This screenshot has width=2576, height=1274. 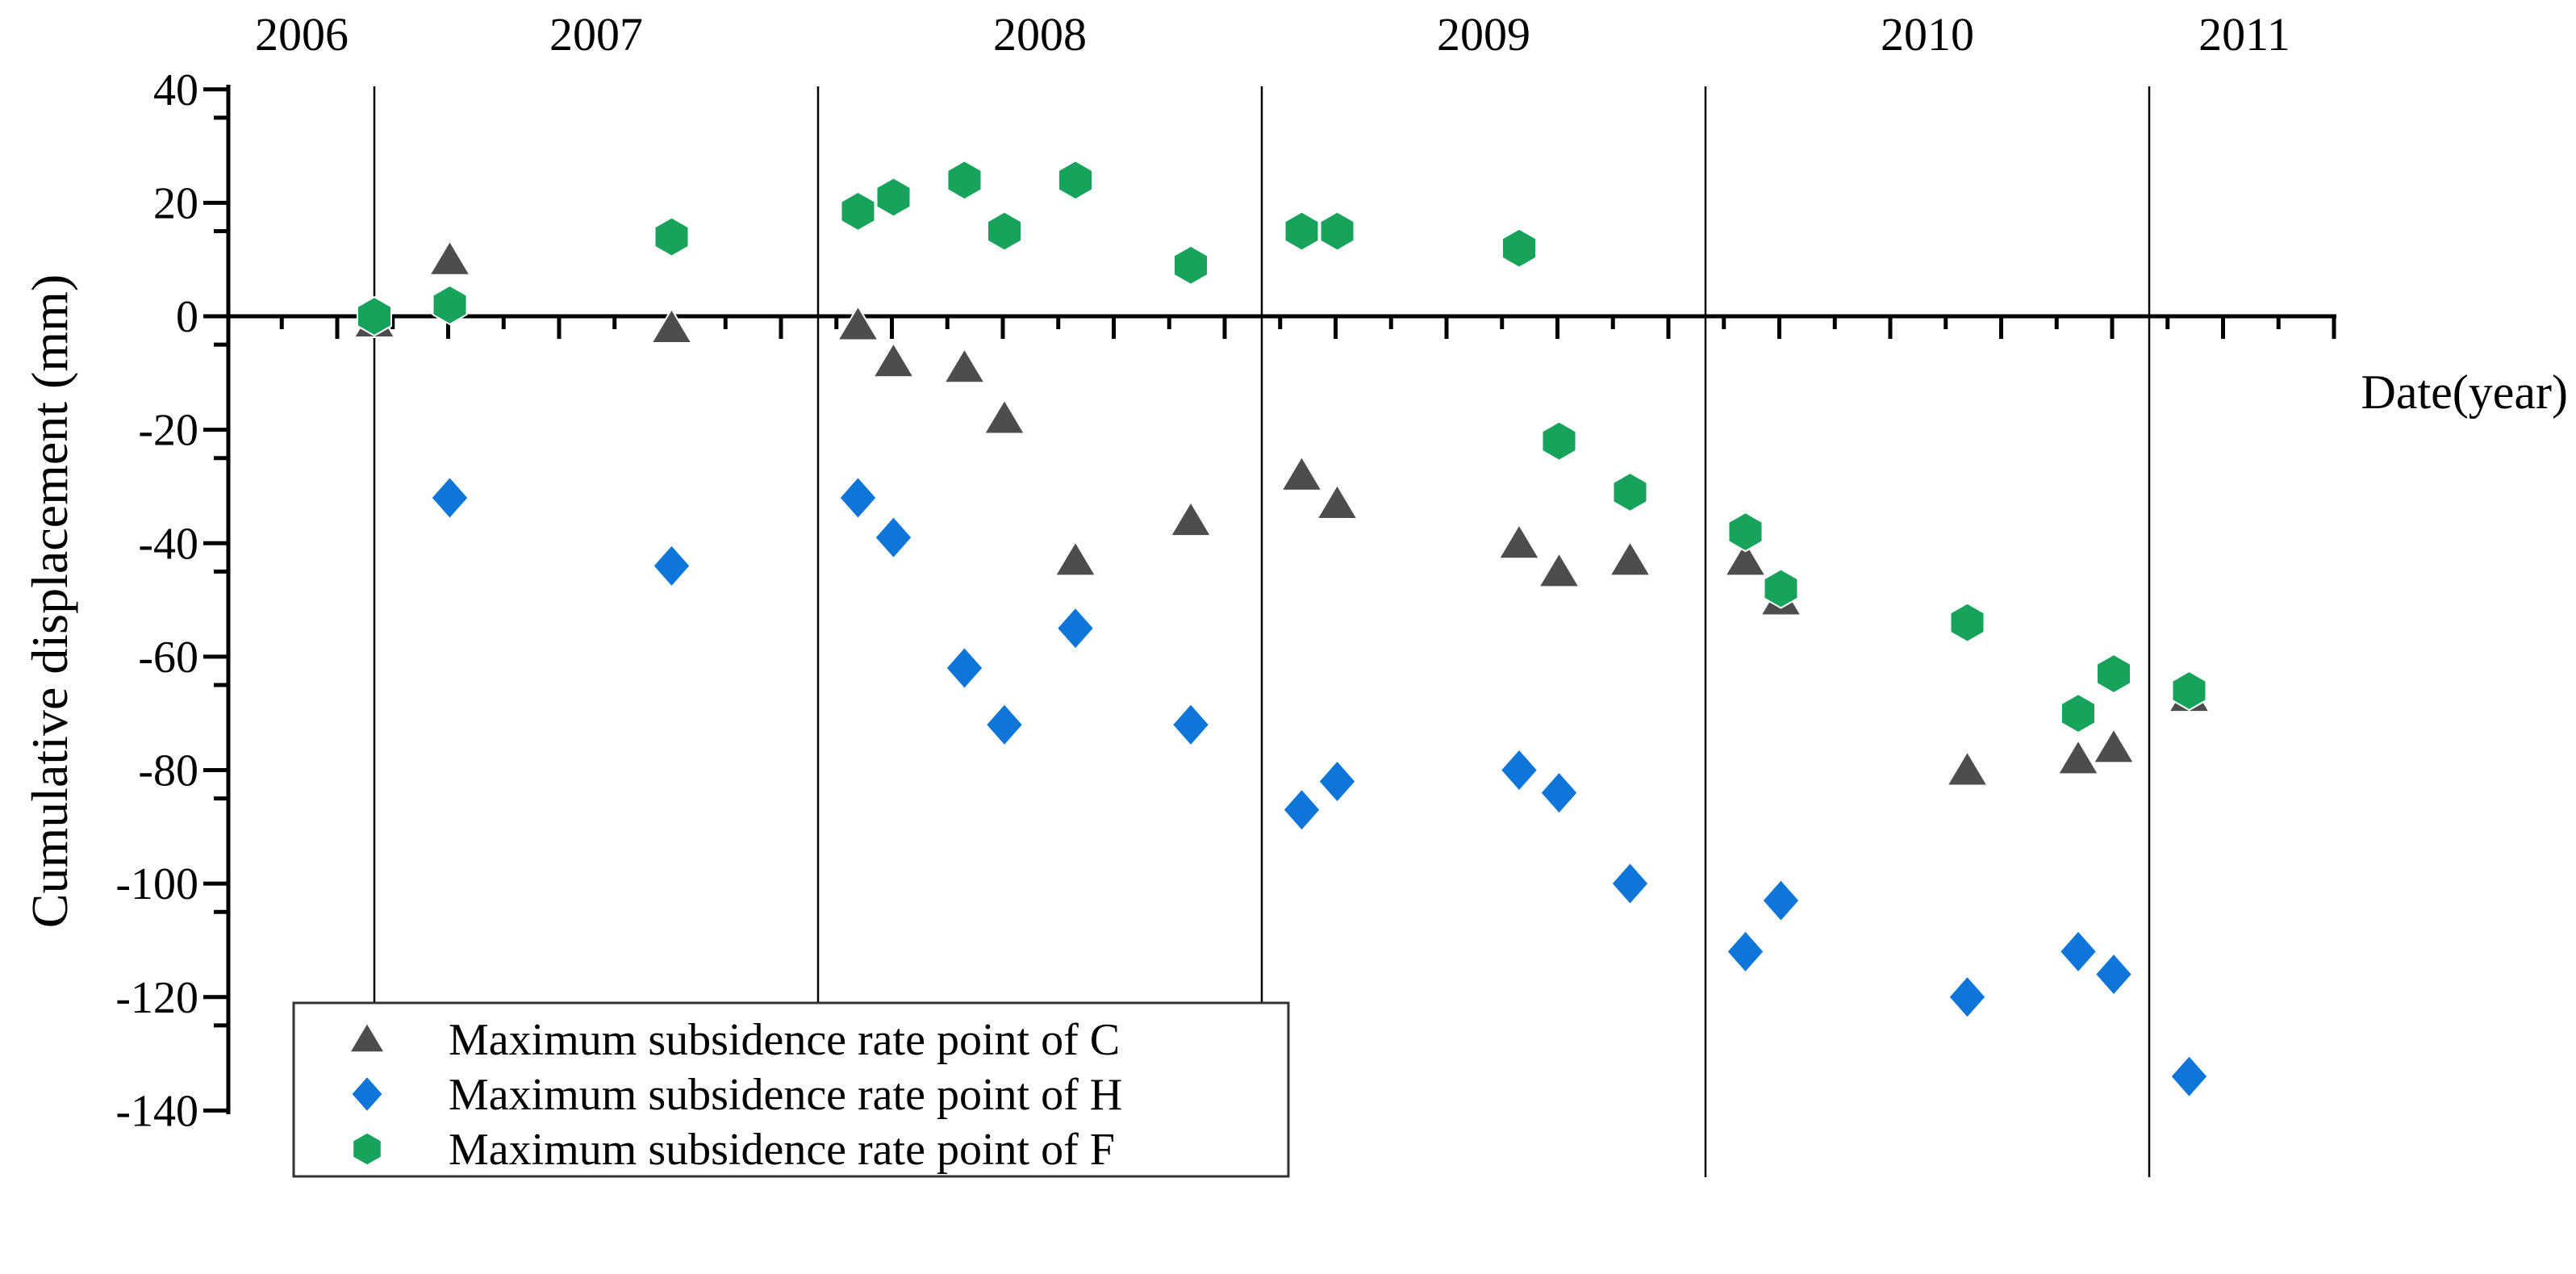 I want to click on legend-item: Maximum subsidence rate point of F, so click(x=734, y=1150).